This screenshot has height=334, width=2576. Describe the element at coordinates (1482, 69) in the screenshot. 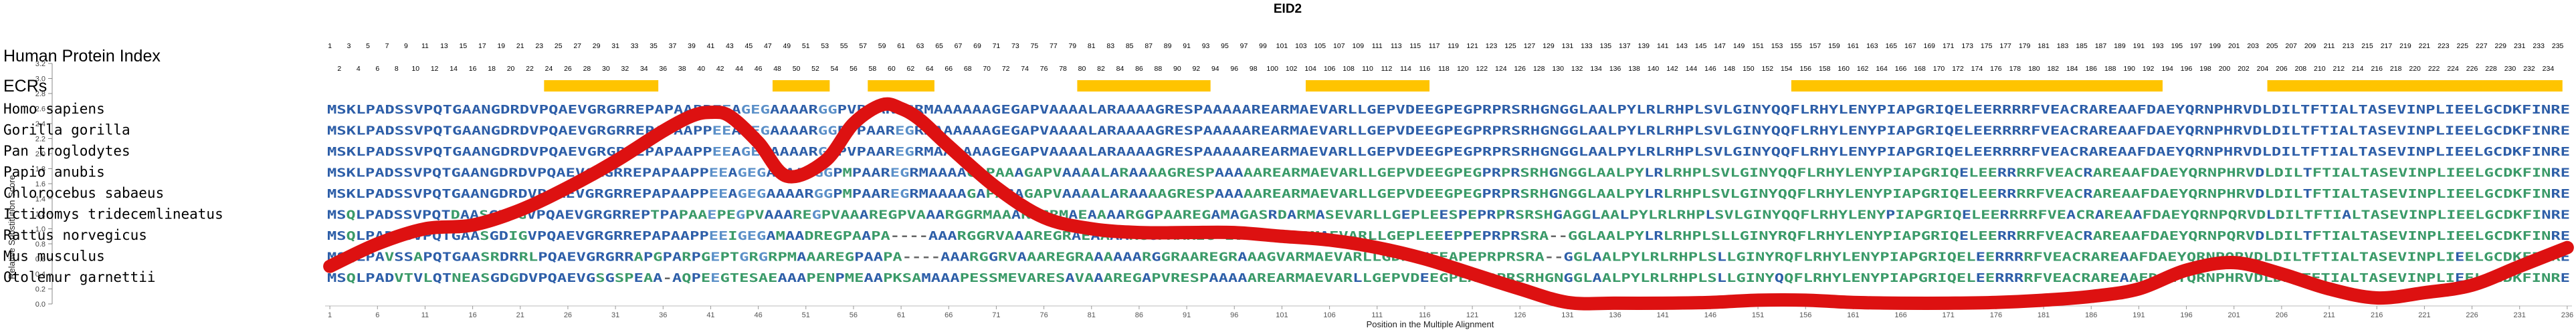

I see `index-number: 122` at that location.